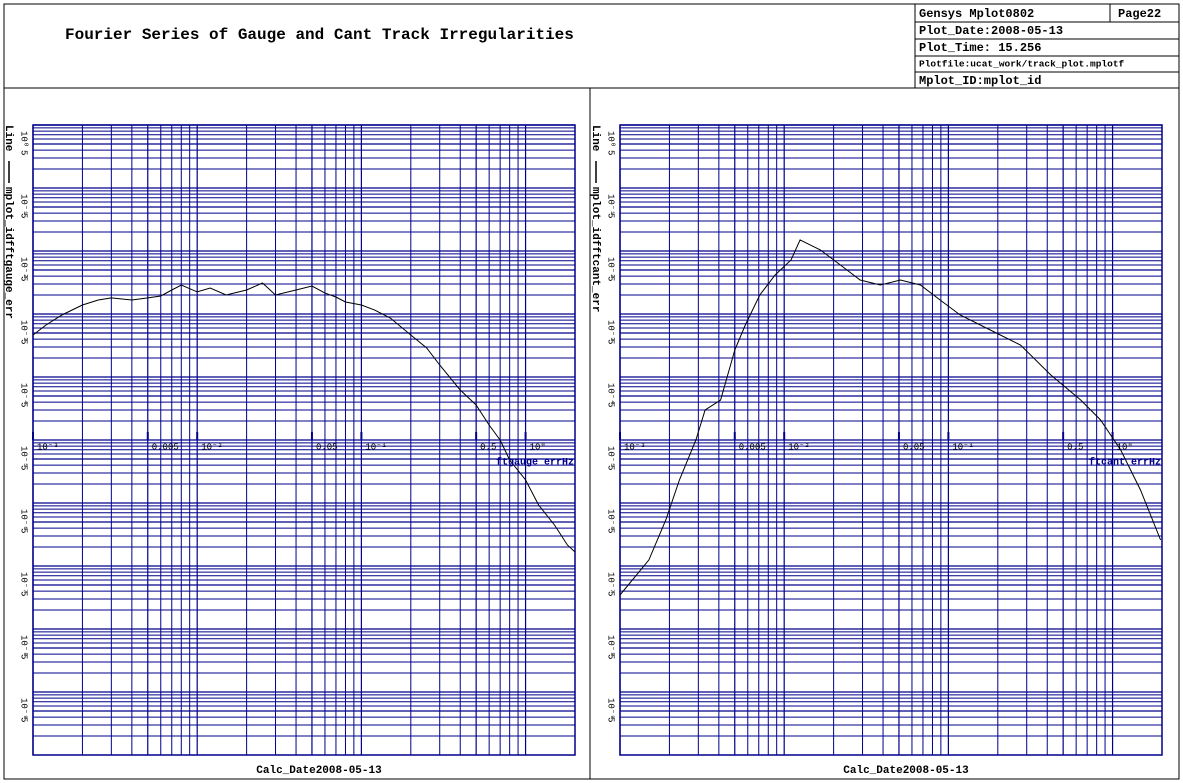 Image resolution: width=1183 pixels, height=783 pixels. I want to click on page-number: Page22, so click(1139, 14).